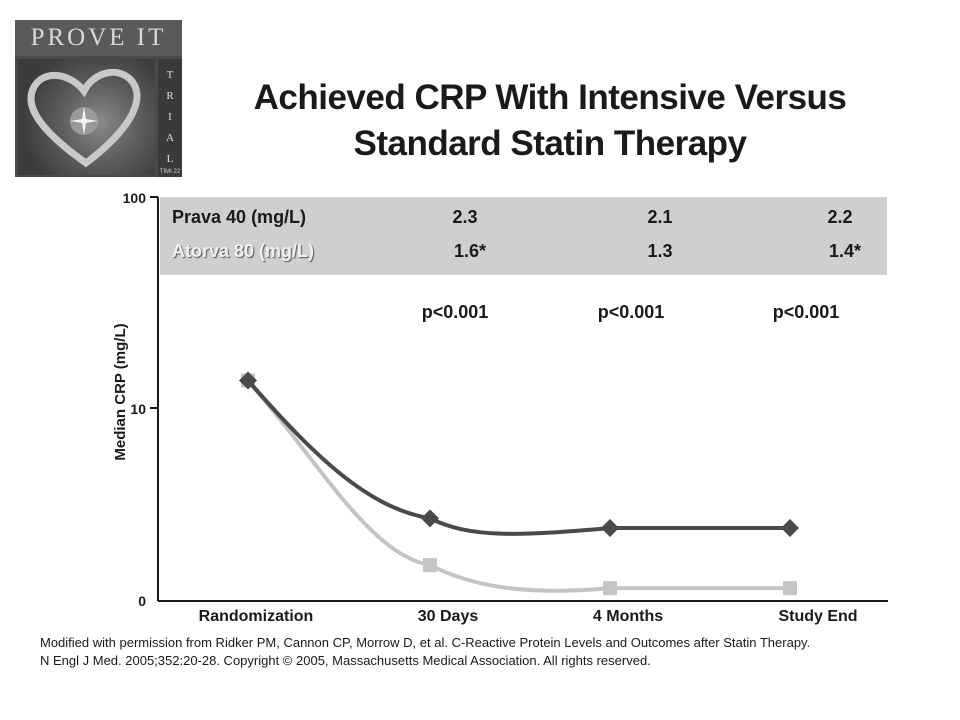  What do you see at coordinates (142, 601) in the screenshot?
I see `y-tick-label: 0` at bounding box center [142, 601].